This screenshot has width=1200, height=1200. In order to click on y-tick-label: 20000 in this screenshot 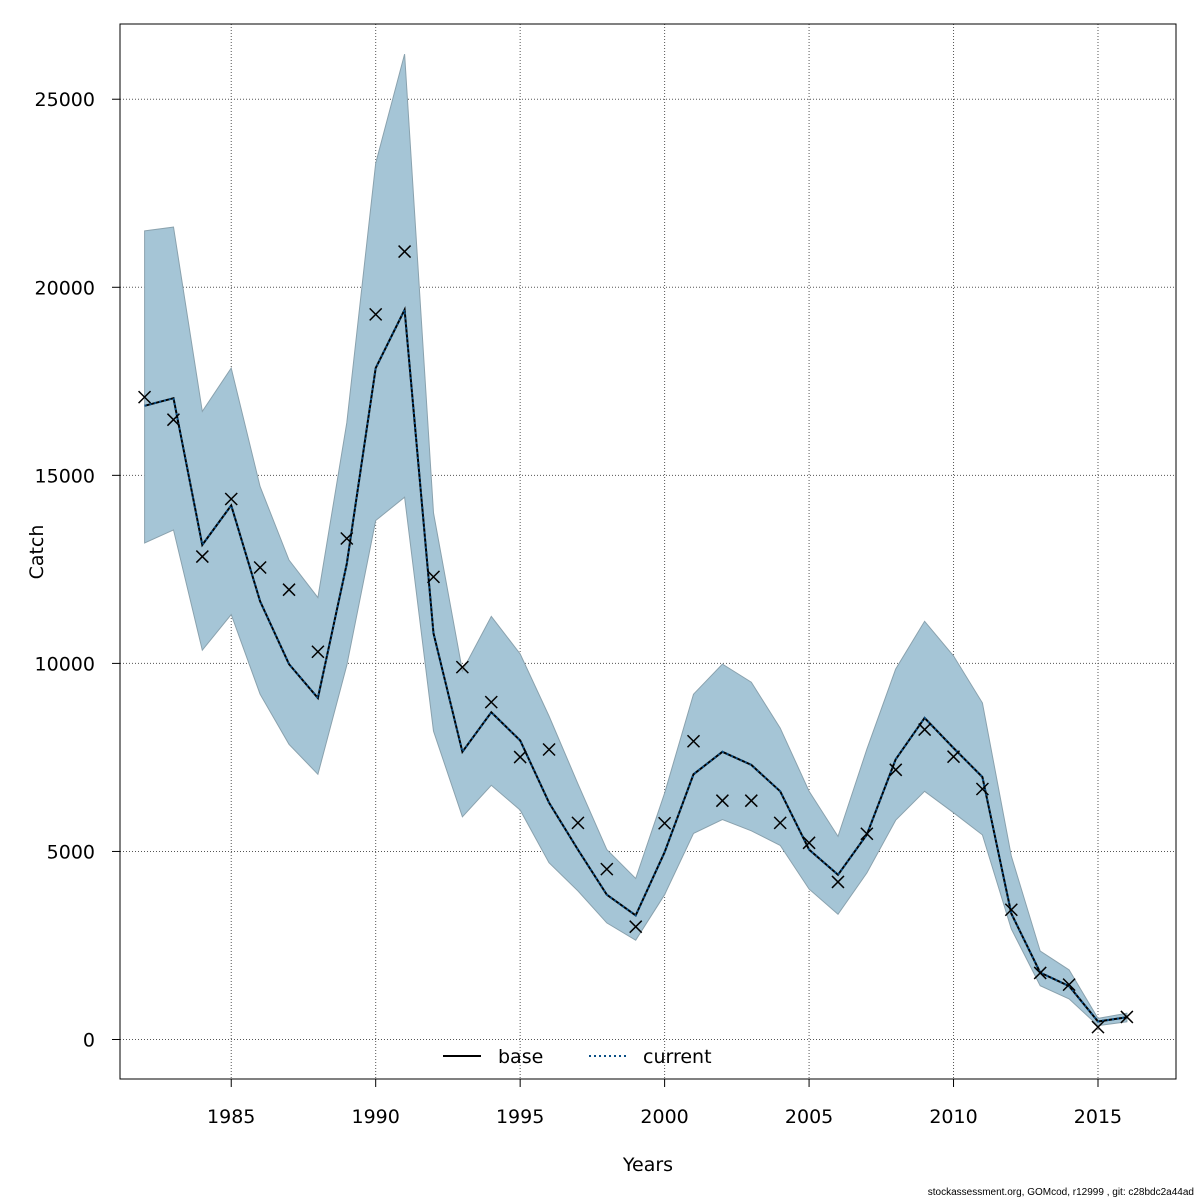, I will do `click(65, 288)`.